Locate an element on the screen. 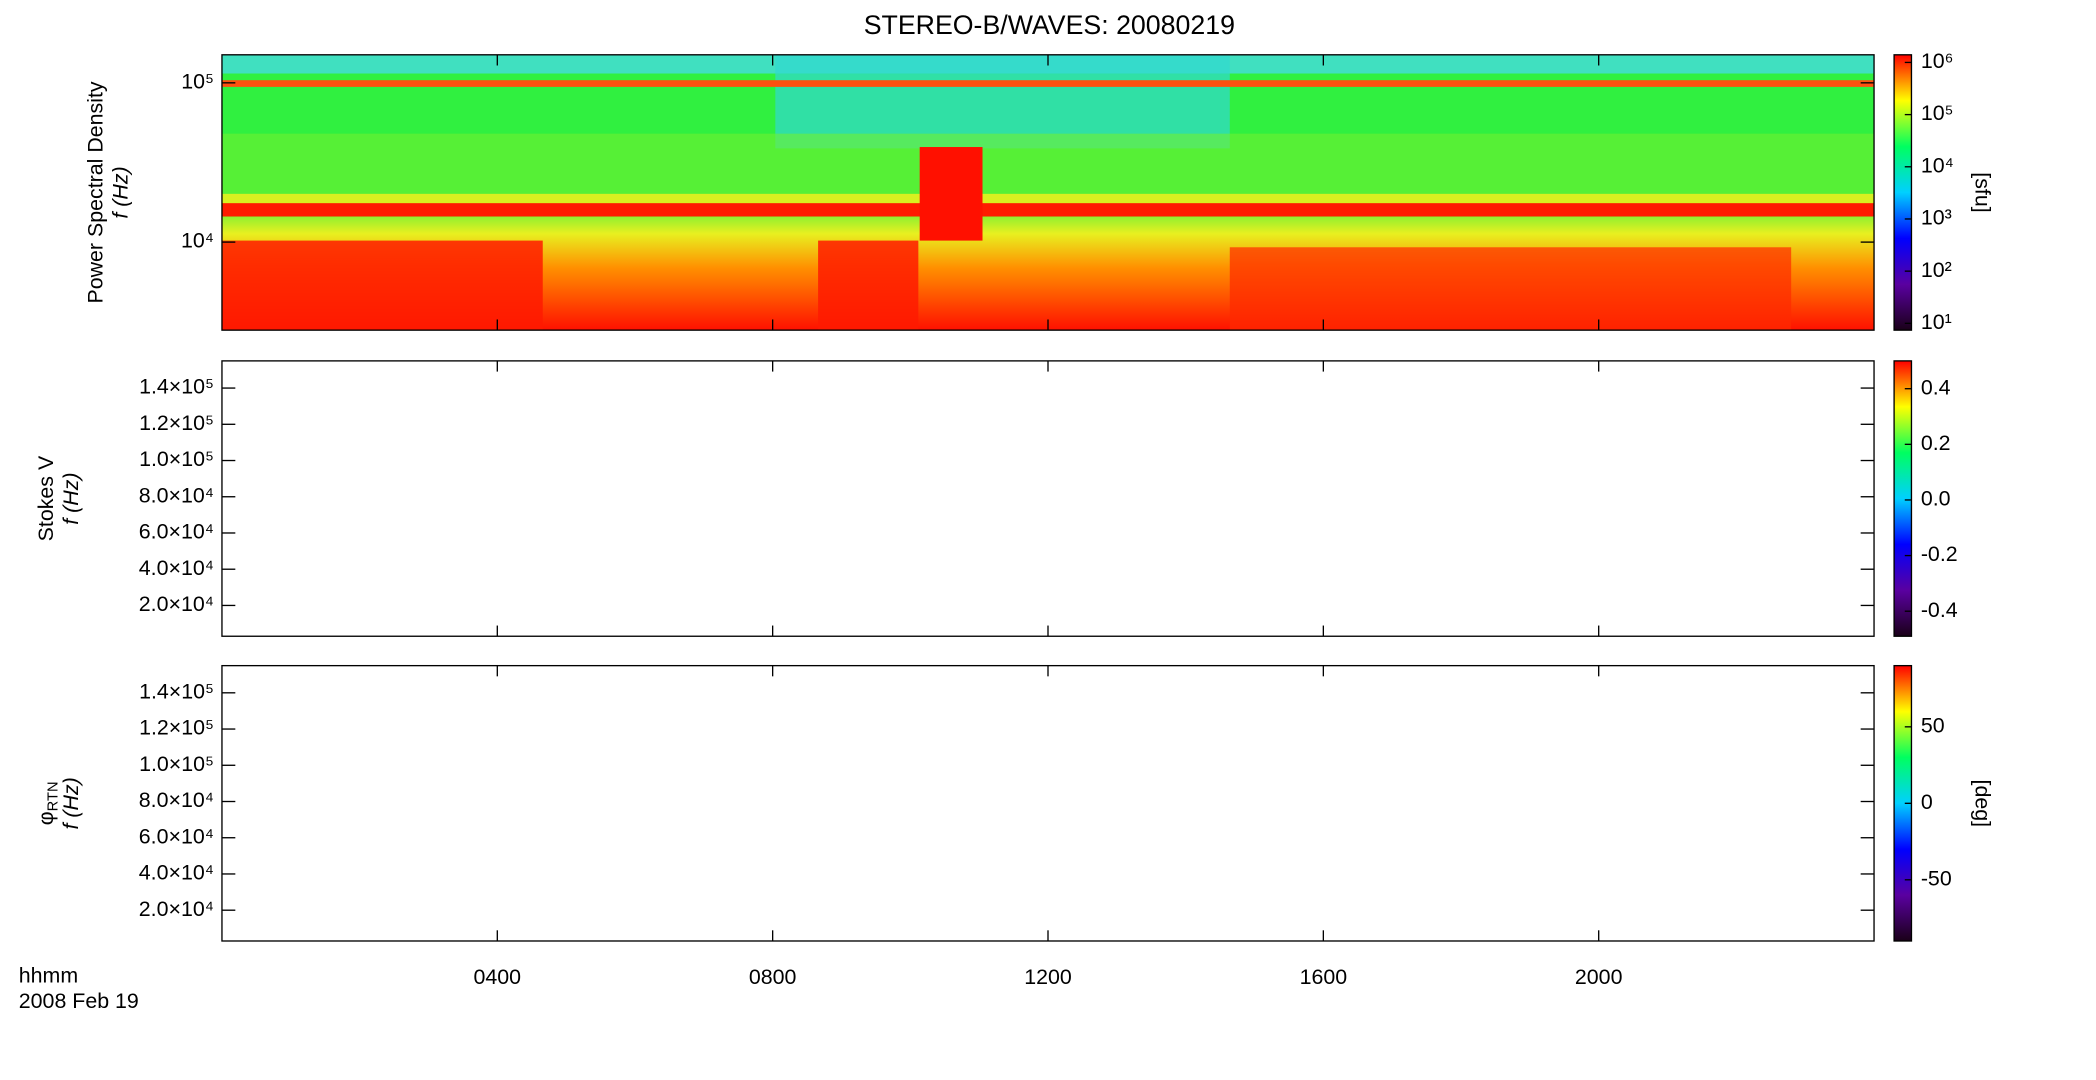 This screenshot has width=2096, height=1080. y-axis-label-subscript: RTN is located at coordinates (53, 796).